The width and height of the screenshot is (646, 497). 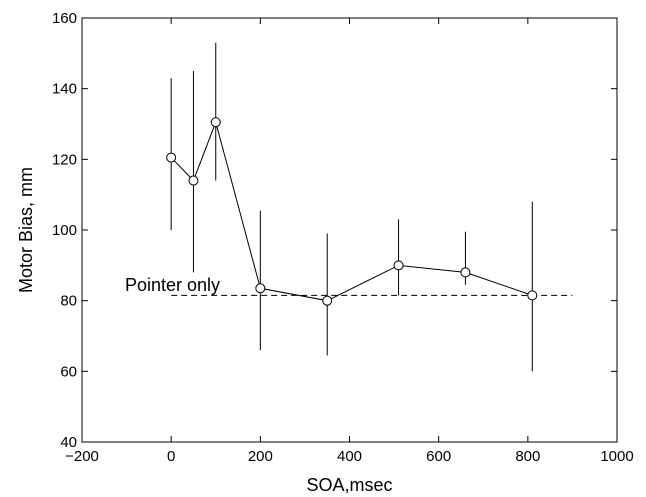 I want to click on y-tick-label: 160, so click(x=64, y=18).